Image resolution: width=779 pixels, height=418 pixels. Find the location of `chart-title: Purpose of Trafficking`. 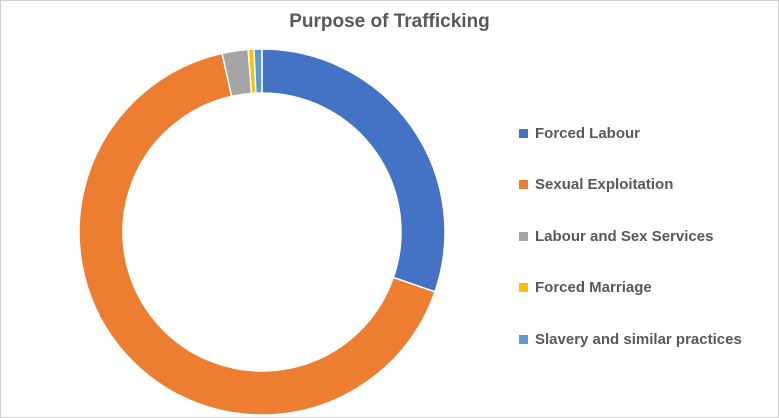

chart-title: Purpose of Trafficking is located at coordinates (389, 21).